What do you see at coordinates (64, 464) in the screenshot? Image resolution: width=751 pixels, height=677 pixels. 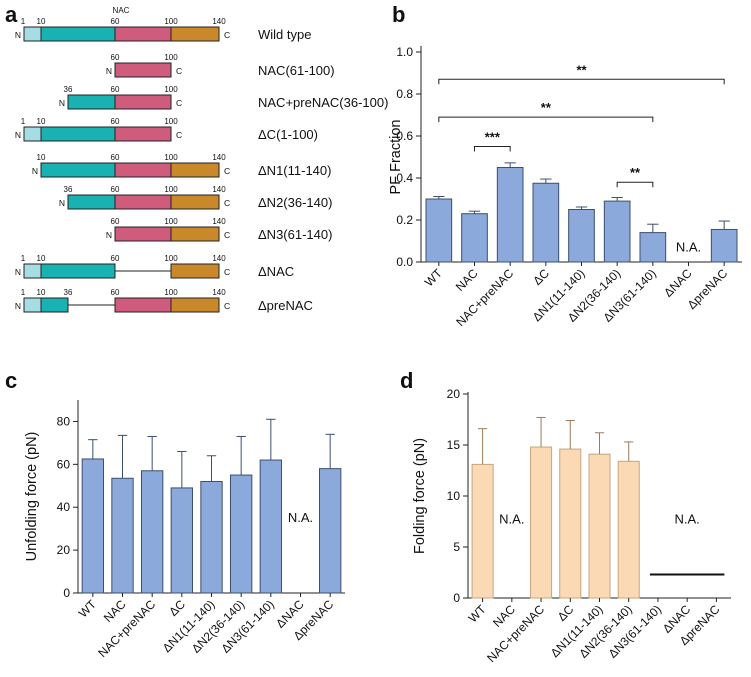 I see `y-tick-label: 60` at bounding box center [64, 464].